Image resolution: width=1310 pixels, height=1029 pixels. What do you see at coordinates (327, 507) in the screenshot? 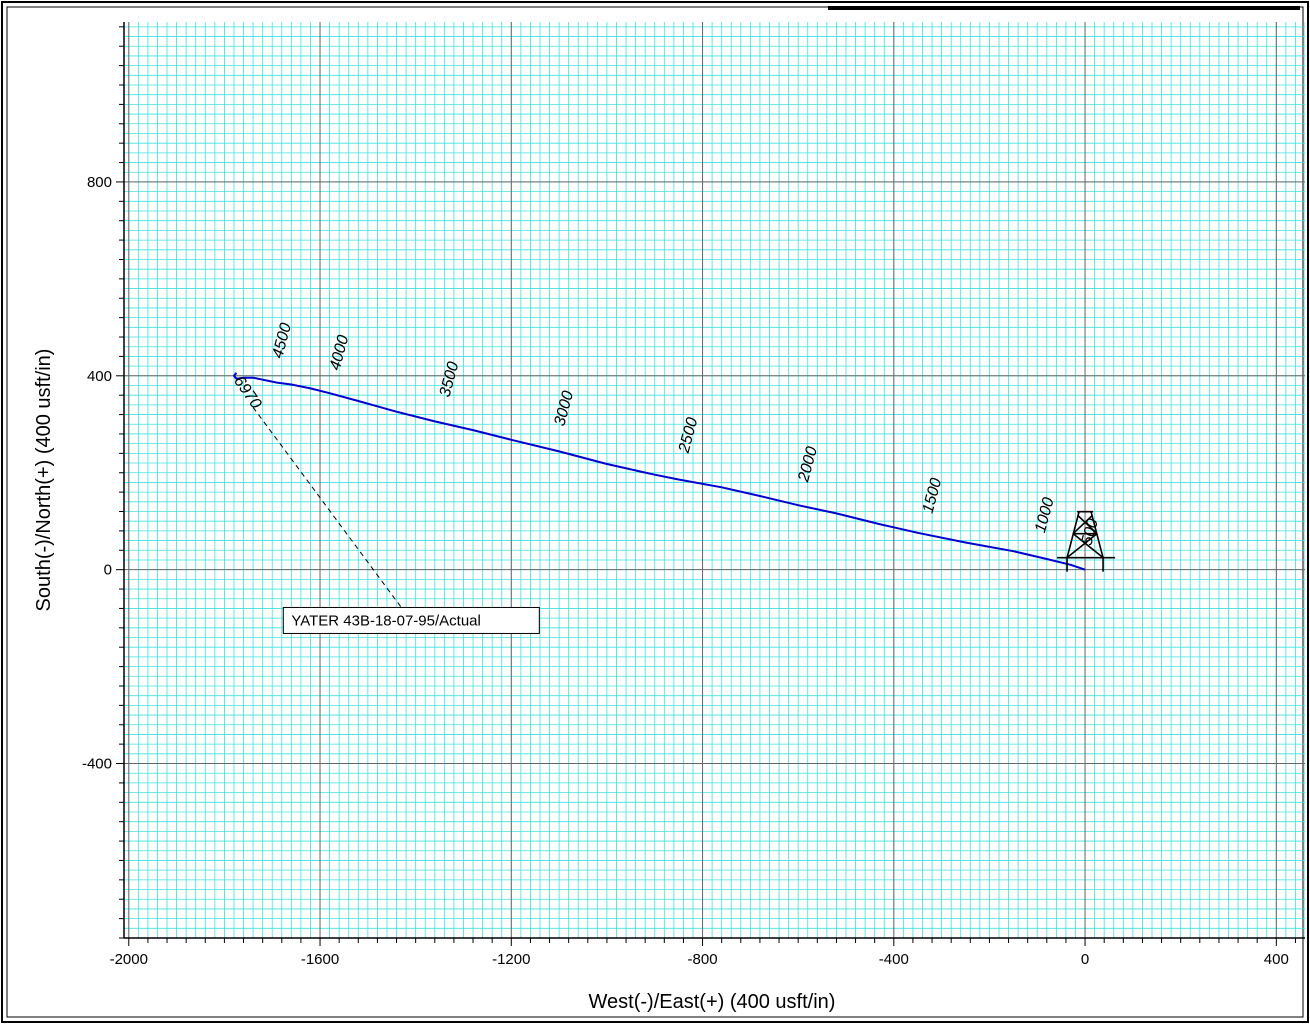
I see `callout-leader` at bounding box center [327, 507].